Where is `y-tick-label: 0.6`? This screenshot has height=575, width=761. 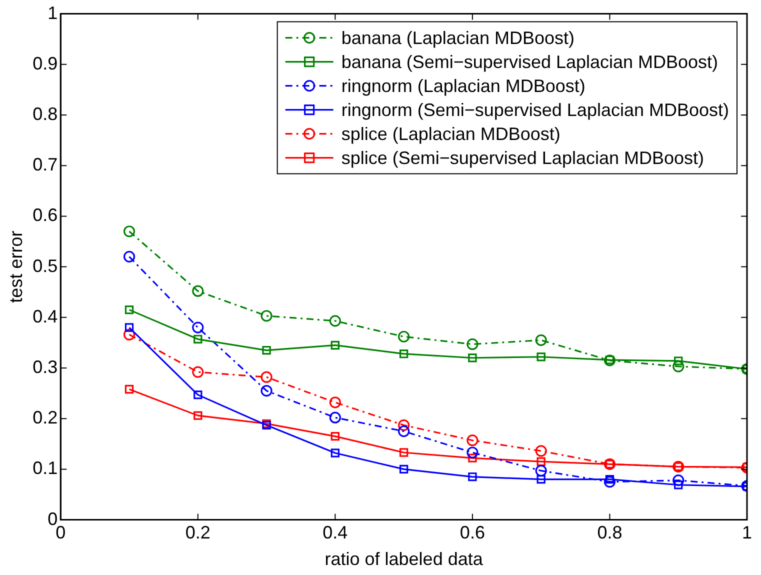 y-tick-label: 0.6 is located at coordinates (45, 215).